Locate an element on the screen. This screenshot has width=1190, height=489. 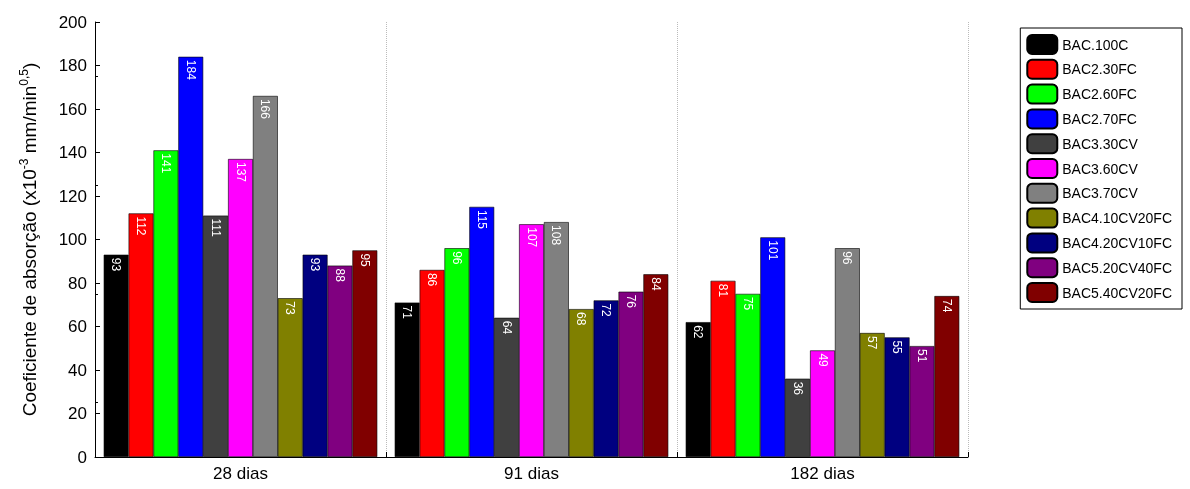
data-label: 68 is located at coordinates (581, 319).